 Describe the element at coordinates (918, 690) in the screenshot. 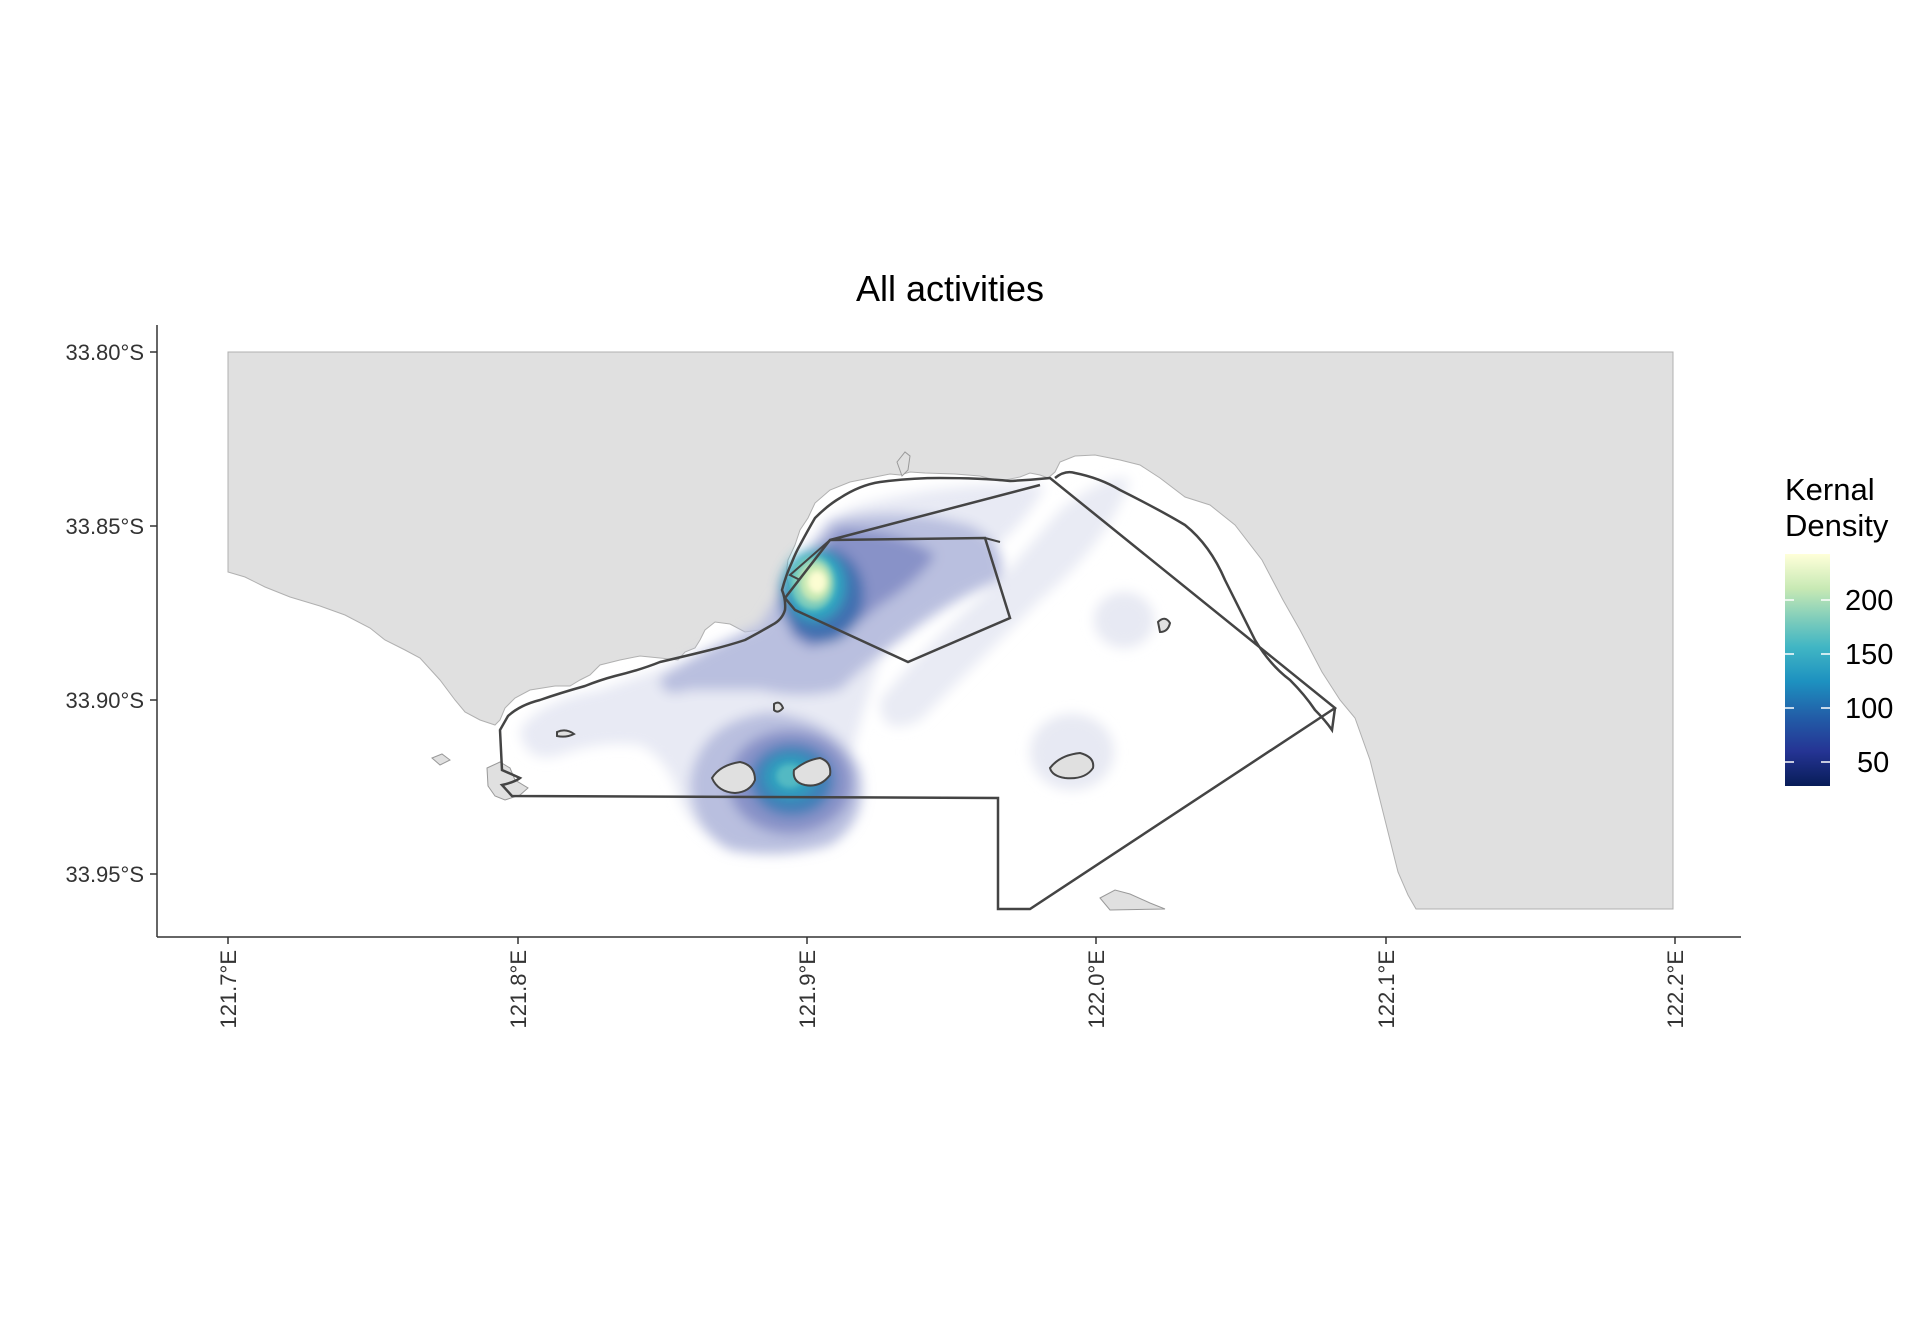

I see `marine-park-boundary` at that location.